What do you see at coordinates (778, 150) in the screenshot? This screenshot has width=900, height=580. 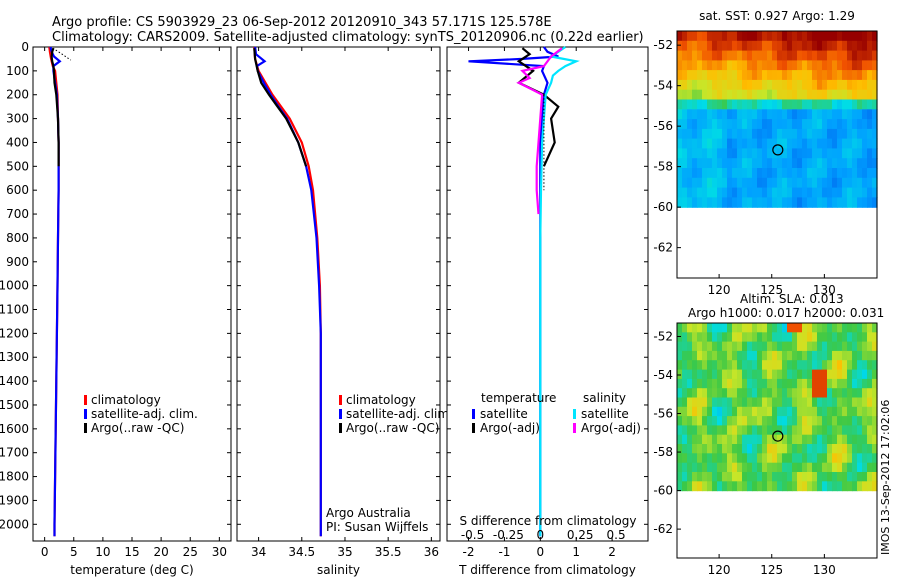 I see `argo-position-marker` at bounding box center [778, 150].